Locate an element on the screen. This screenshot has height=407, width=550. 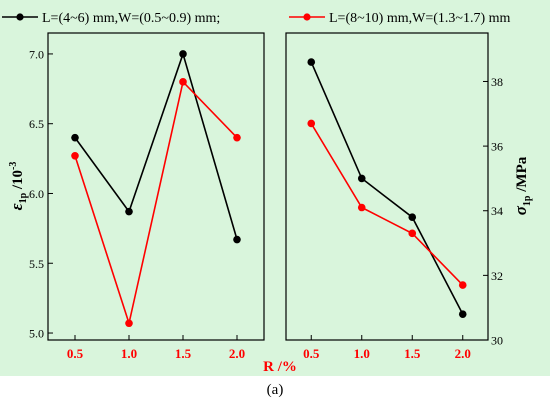
left-y-label-unit: /10 is located at coordinates (18, 181).